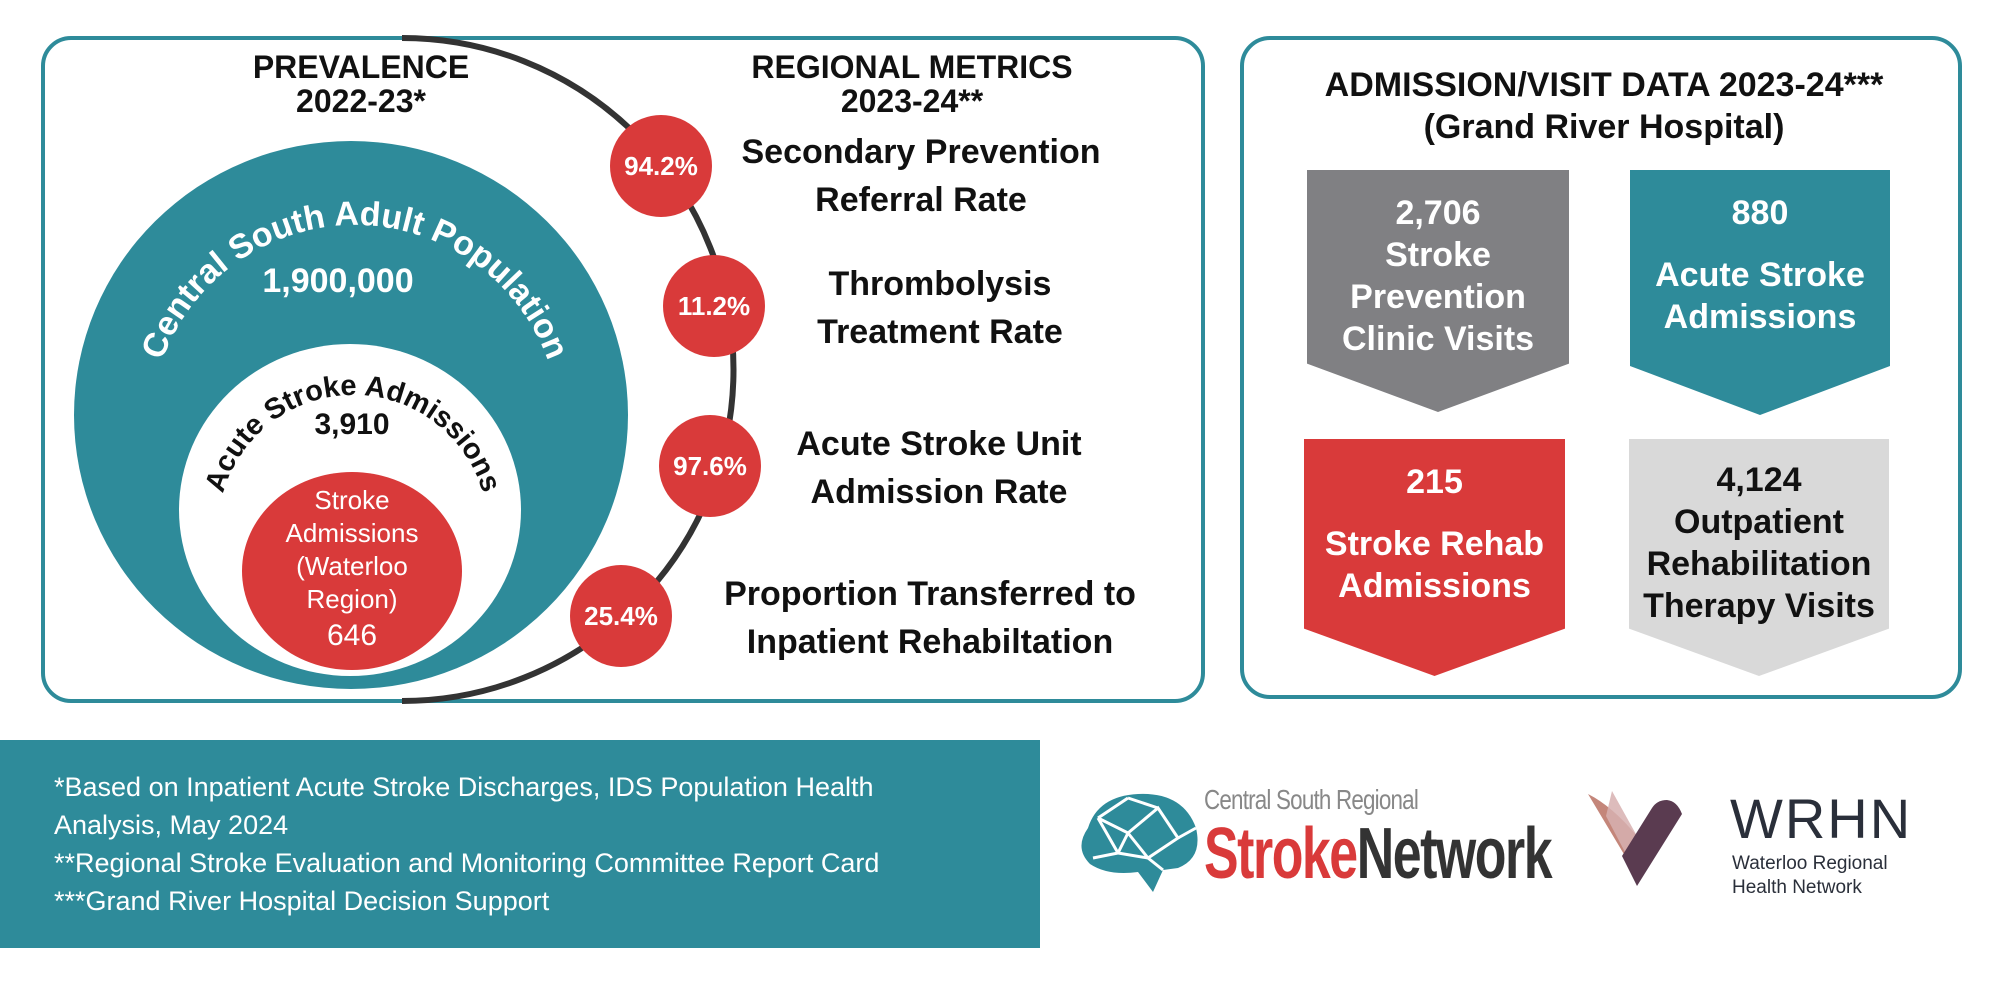 The image size is (2000, 983). Describe the element at coordinates (1434, 482) in the screenshot. I see `card-value: 215` at that location.